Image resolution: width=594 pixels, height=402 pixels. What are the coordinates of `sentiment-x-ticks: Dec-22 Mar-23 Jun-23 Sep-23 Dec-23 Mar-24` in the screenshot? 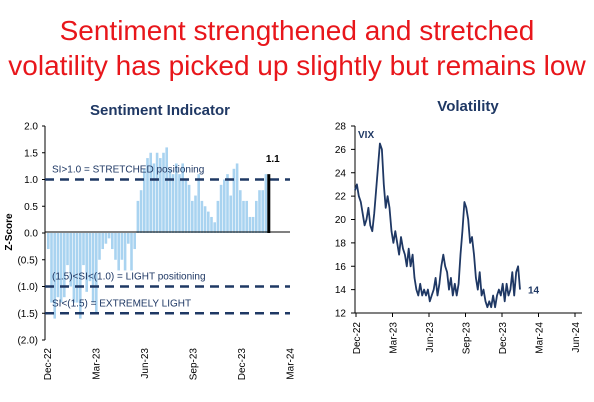 It's located at (170, 364).